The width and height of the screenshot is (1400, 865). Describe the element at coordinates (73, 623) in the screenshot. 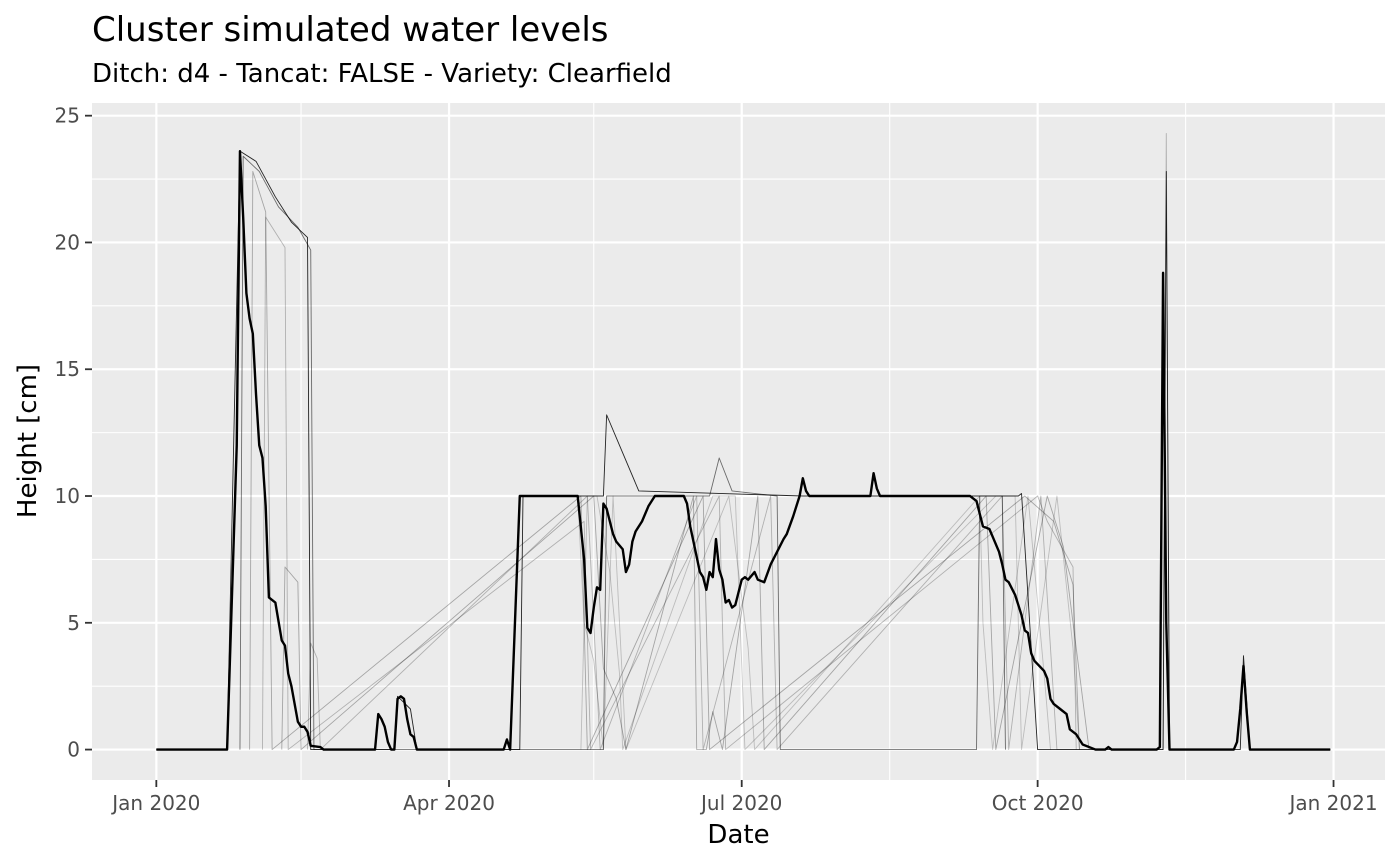

I see `y-tick-label: 5` at that location.